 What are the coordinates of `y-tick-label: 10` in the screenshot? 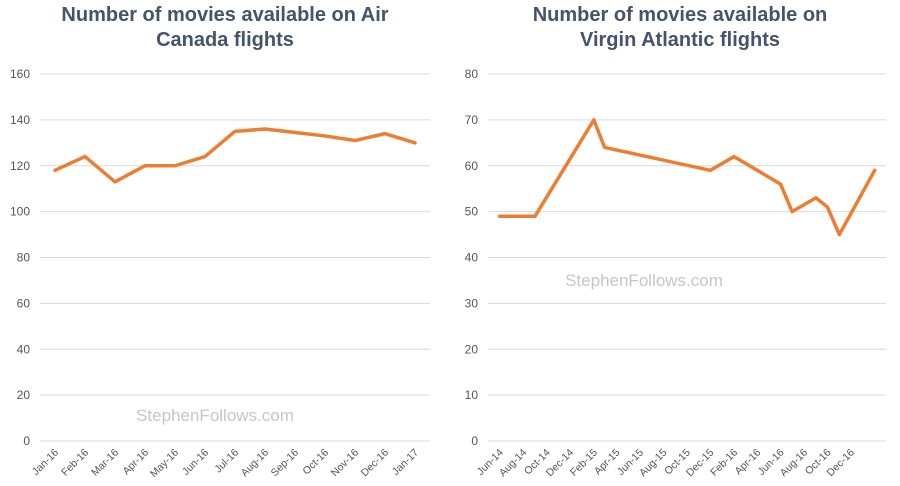 It's located at (472, 395).